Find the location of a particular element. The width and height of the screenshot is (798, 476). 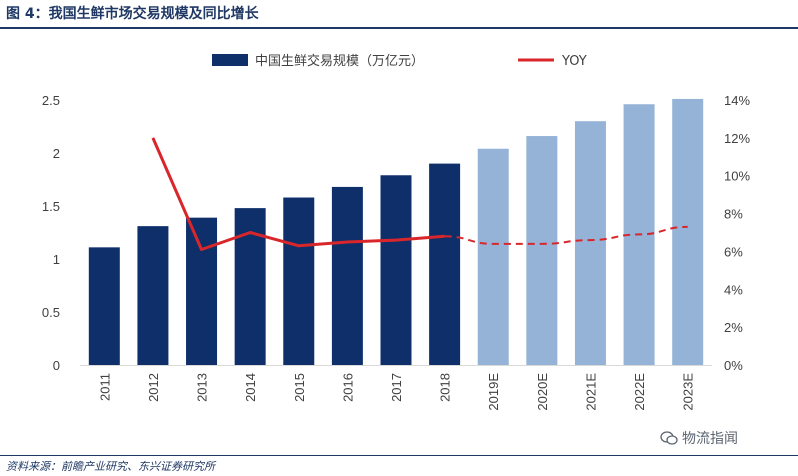

x-tick-label: 2016 is located at coordinates (347, 387).